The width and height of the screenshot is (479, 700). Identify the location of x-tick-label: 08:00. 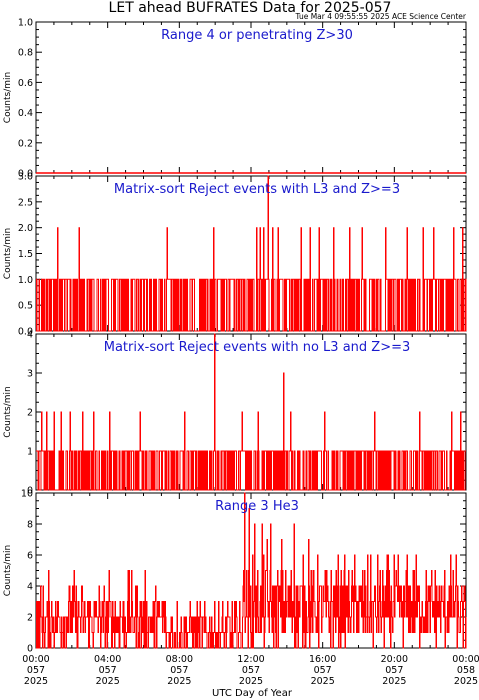
(179, 659).